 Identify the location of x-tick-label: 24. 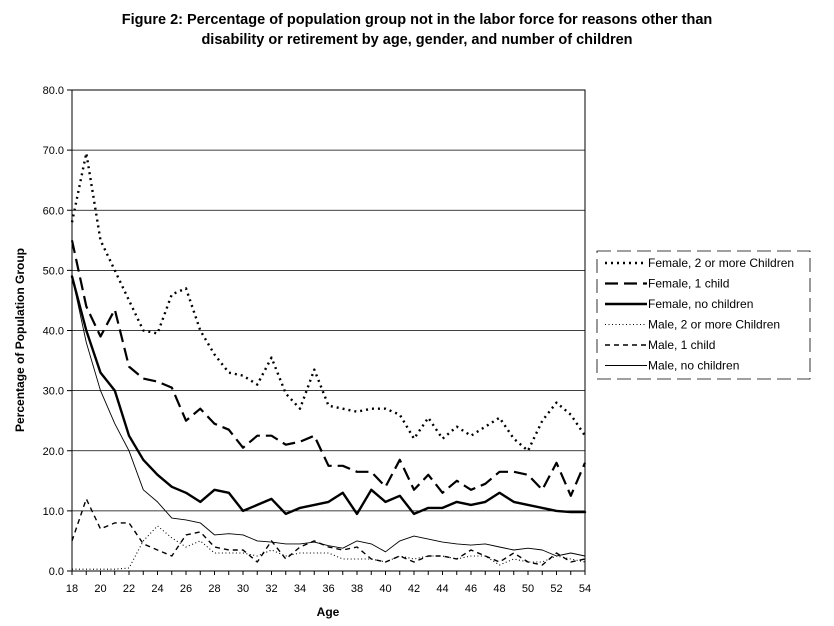
(157, 589).